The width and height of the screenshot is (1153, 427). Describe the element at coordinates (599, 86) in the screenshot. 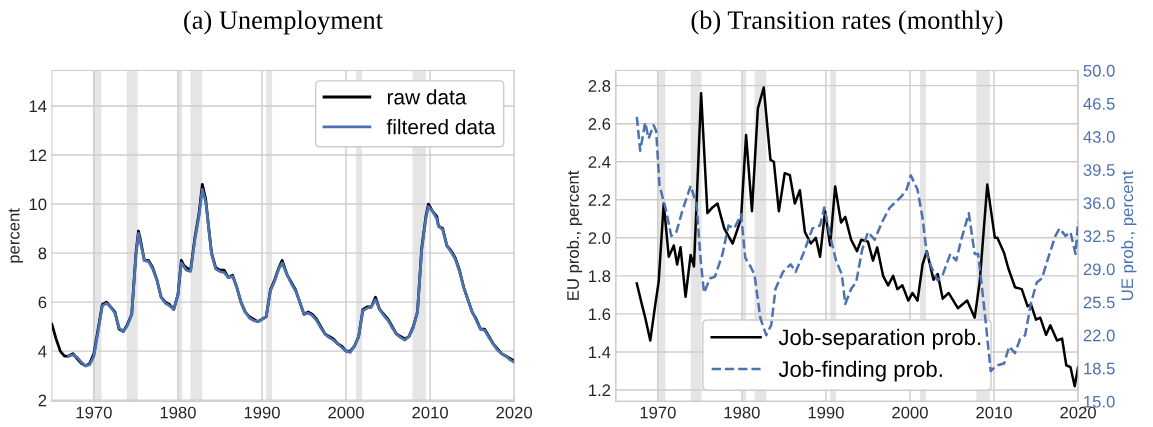

I see `y-tick-label: 2.8` at that location.